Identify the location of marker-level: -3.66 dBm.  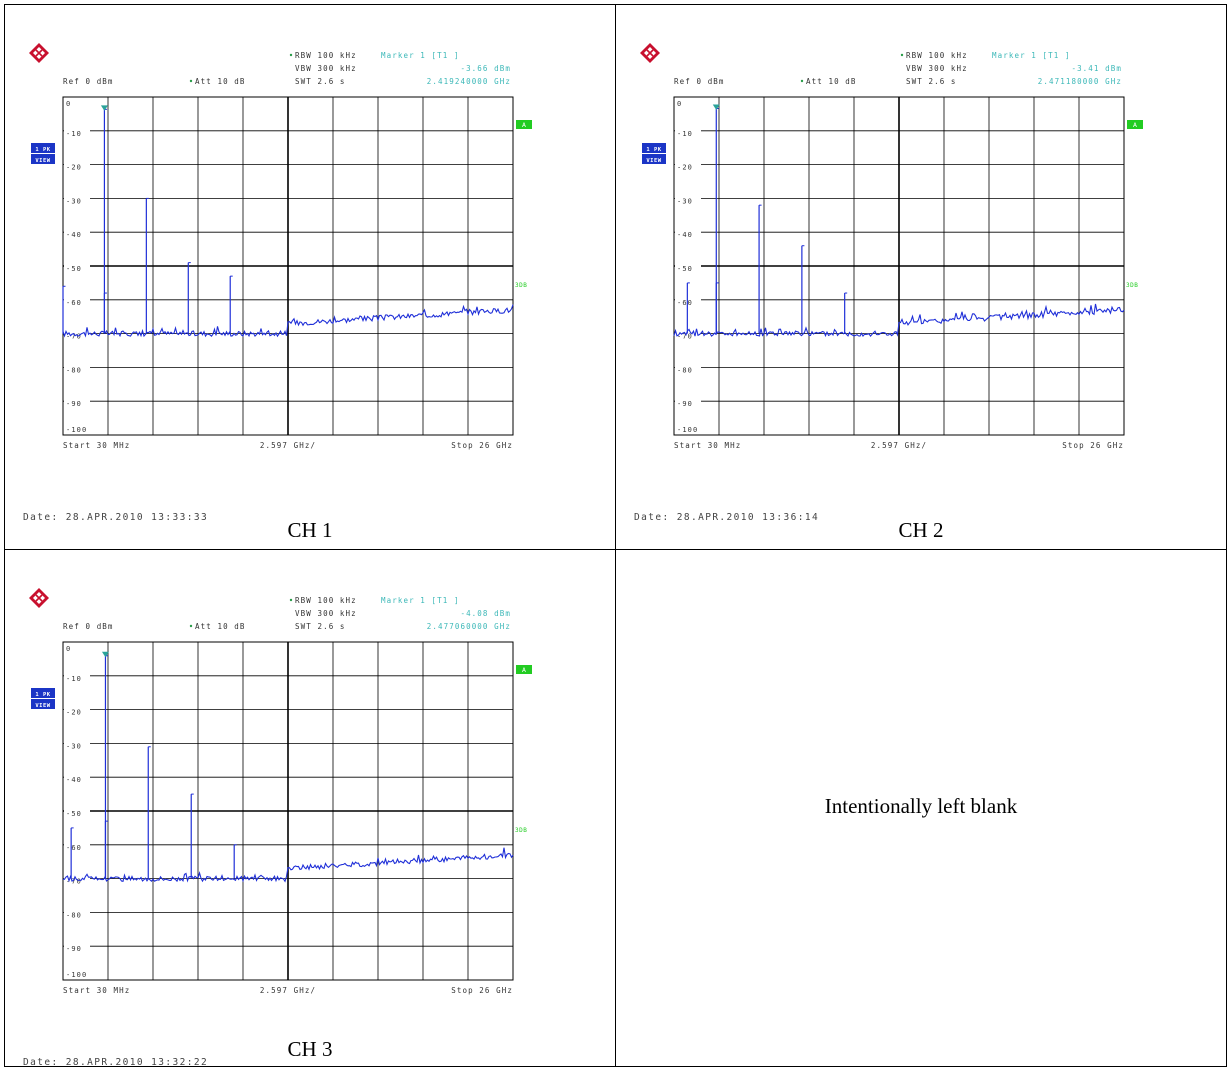
(485, 68).